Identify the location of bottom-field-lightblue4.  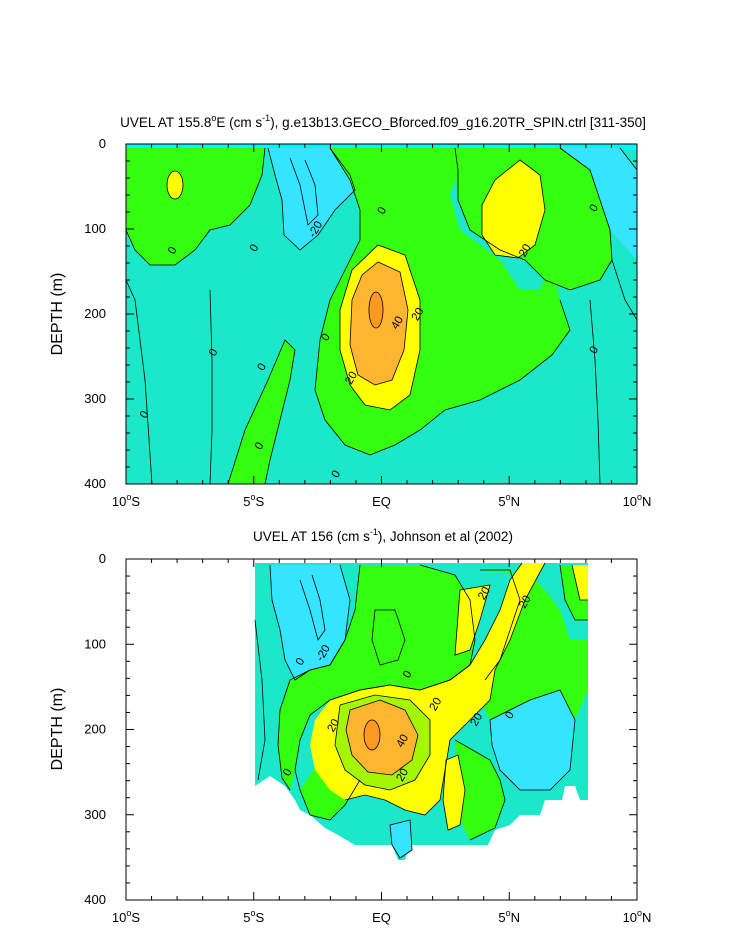
(401, 839).